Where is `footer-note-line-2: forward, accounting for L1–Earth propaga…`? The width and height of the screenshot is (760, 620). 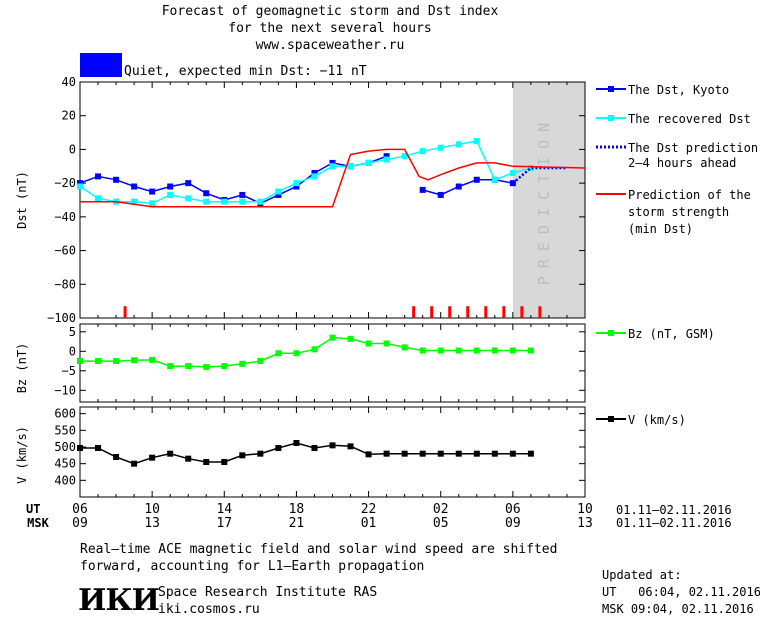
footer-note-line-2: forward, accounting for L1–Earth propaga… is located at coordinates (252, 566).